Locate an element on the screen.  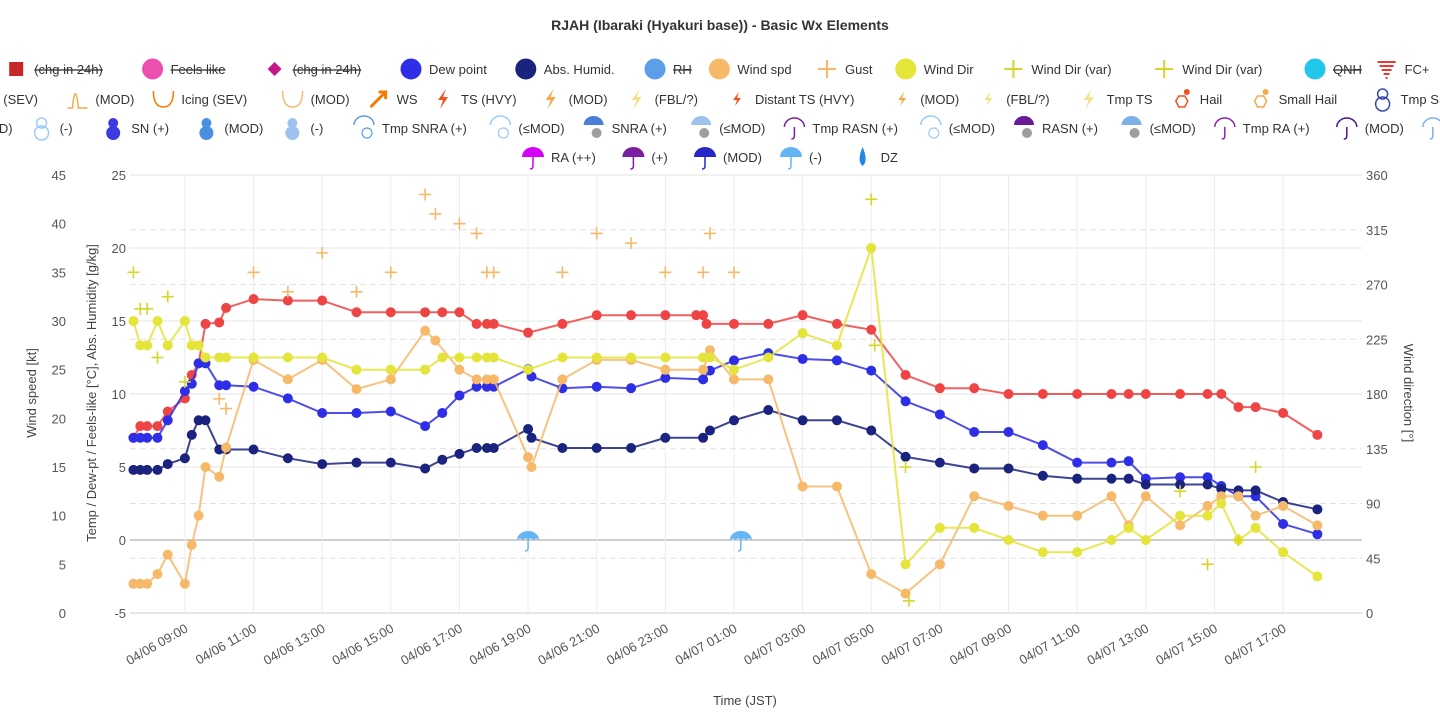
legend-item: Tmp SN (+) is located at coordinates (1407, 100).